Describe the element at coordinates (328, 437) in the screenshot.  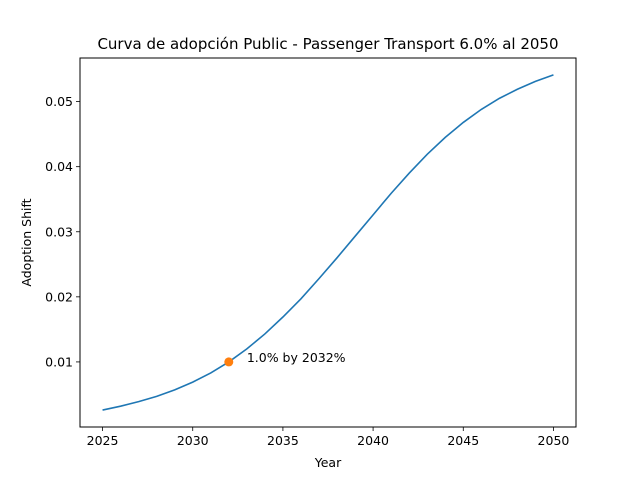
I see `x-axis: 2025 2030 2035 2040 2045 2050` at that location.